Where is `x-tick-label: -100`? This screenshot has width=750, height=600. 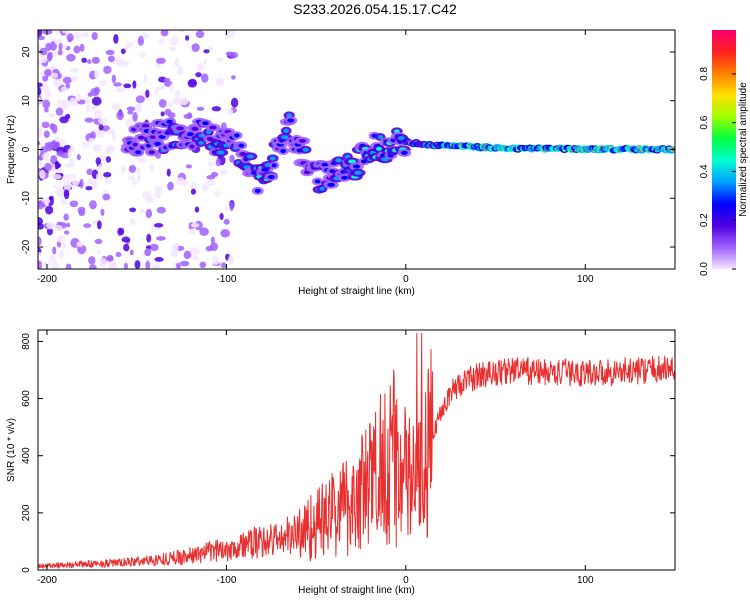 x-tick-label: -100 is located at coordinates (226, 580).